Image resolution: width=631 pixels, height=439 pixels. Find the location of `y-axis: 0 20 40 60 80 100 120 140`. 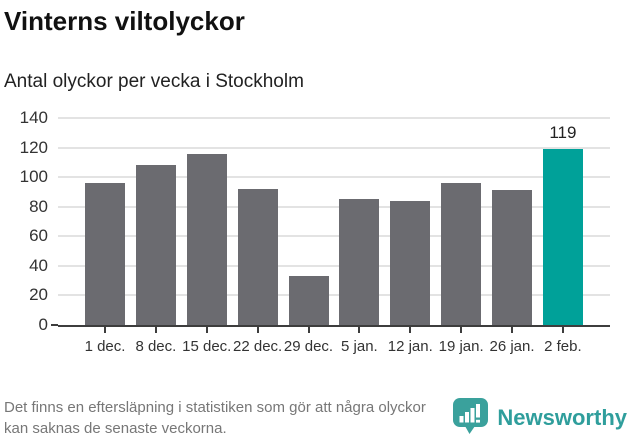

y-axis: 0 20 40 60 80 100 120 140 is located at coordinates (29, 219).